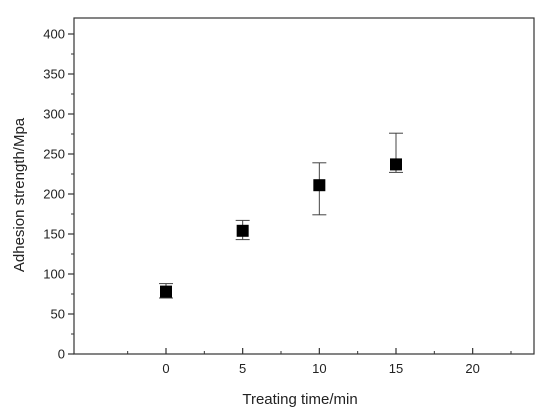 This screenshot has height=419, width=550. Describe the element at coordinates (299, 399) in the screenshot. I see `x-axis-title: Treating time/min` at that location.